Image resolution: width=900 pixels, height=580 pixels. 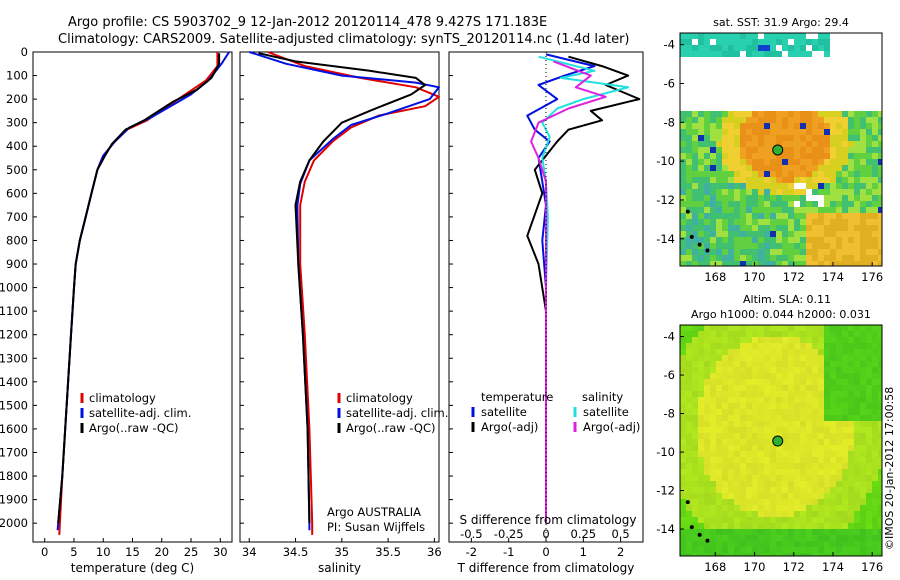 What do you see at coordinates (17, 217) in the screenshot?
I see `y-tick-label: 700` at bounding box center [17, 217].